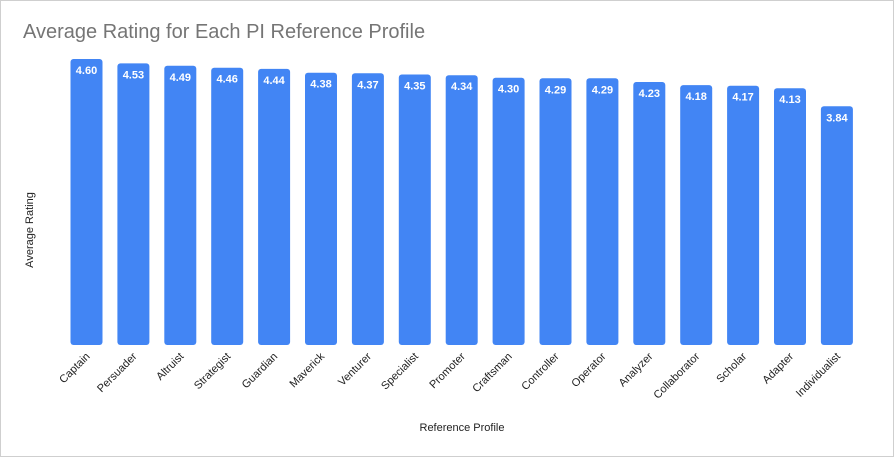 This screenshot has width=894, height=457. Describe the element at coordinates (321, 208) in the screenshot. I see `bar-maverick` at that location.